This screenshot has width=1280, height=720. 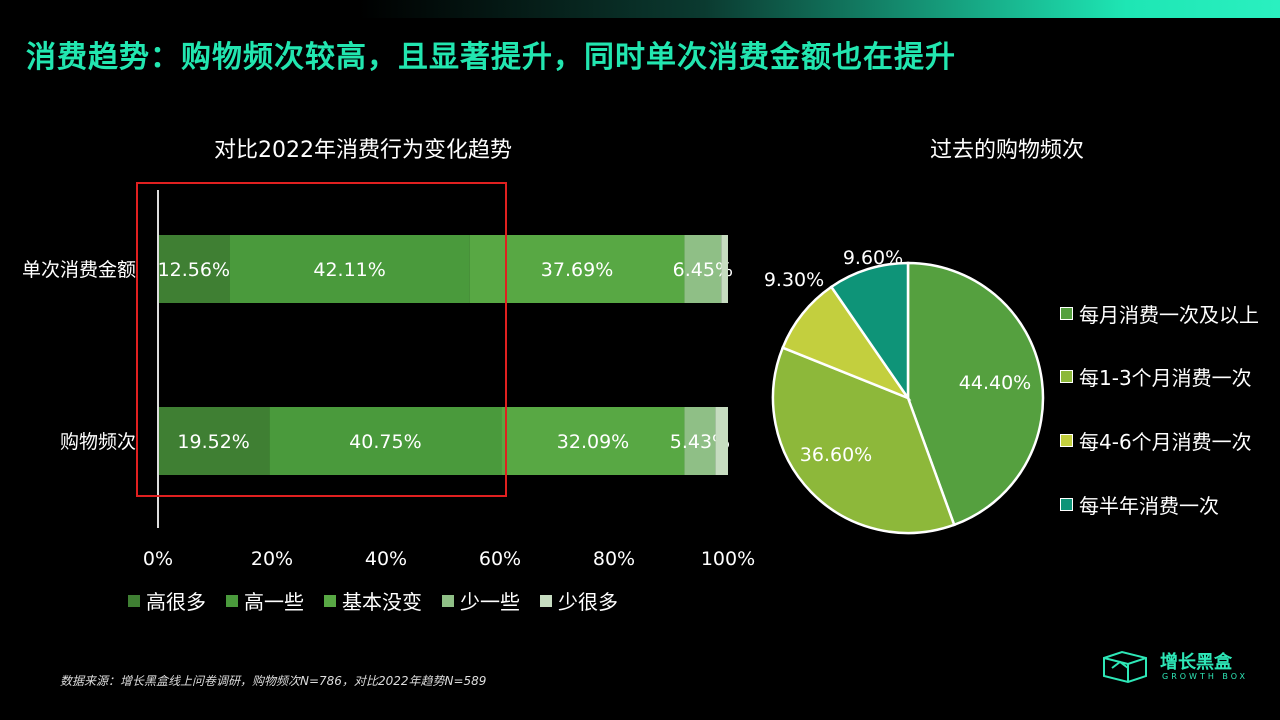 I want to click on legend-item: 基本没变, so click(x=373, y=600).